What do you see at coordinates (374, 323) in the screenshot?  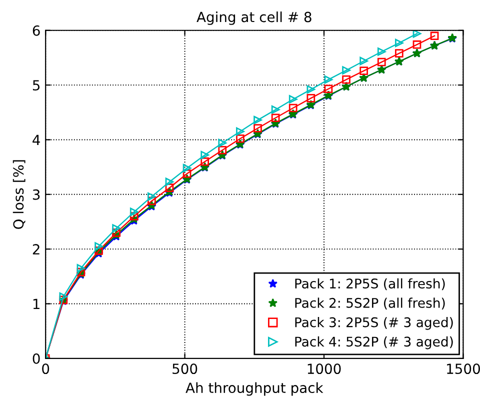 I see `legend-label: Pack 3: 2P5S (# 3 aged)` at bounding box center [374, 323].